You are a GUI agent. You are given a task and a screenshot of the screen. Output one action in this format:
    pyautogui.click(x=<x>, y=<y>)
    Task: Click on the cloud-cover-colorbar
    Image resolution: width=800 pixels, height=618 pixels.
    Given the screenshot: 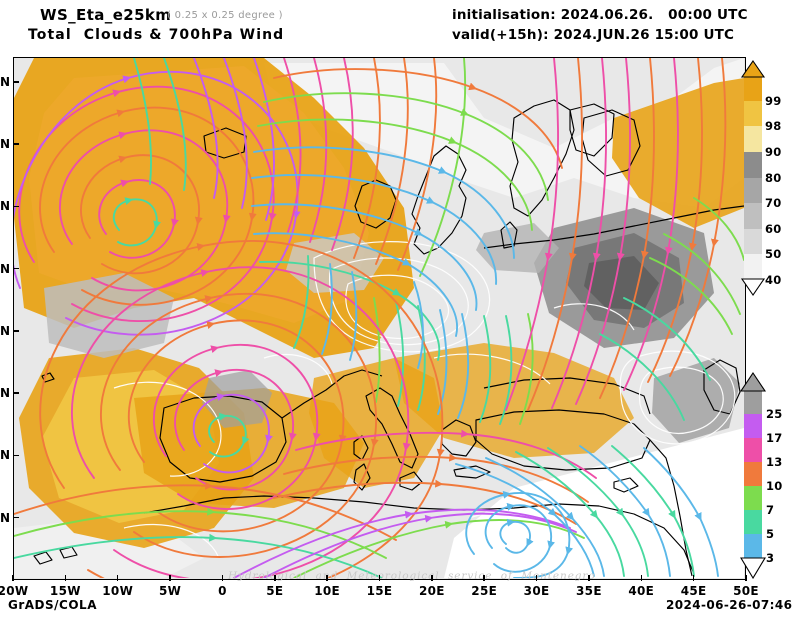 What is the action you would take?
    pyautogui.click(x=753, y=177)
    